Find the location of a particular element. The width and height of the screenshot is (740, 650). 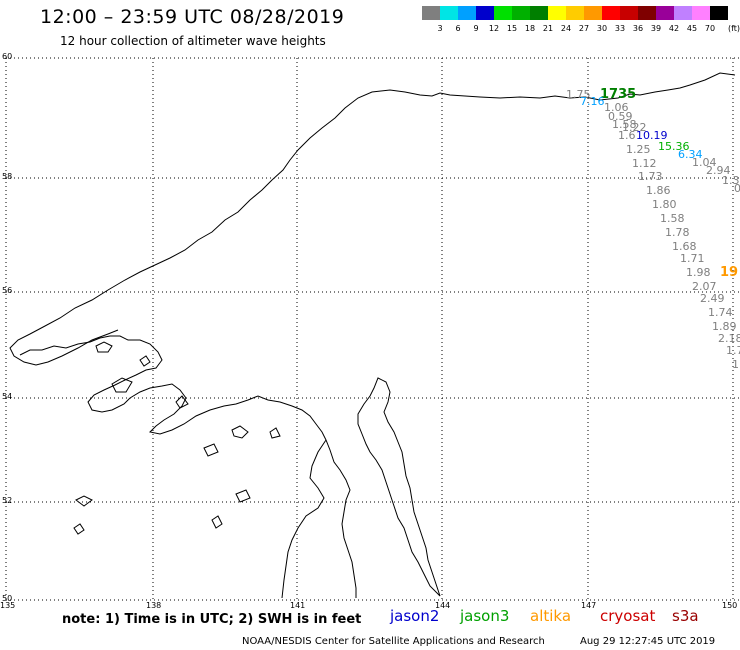

wave-height-label: 1.12 is located at coordinates (644, 163).